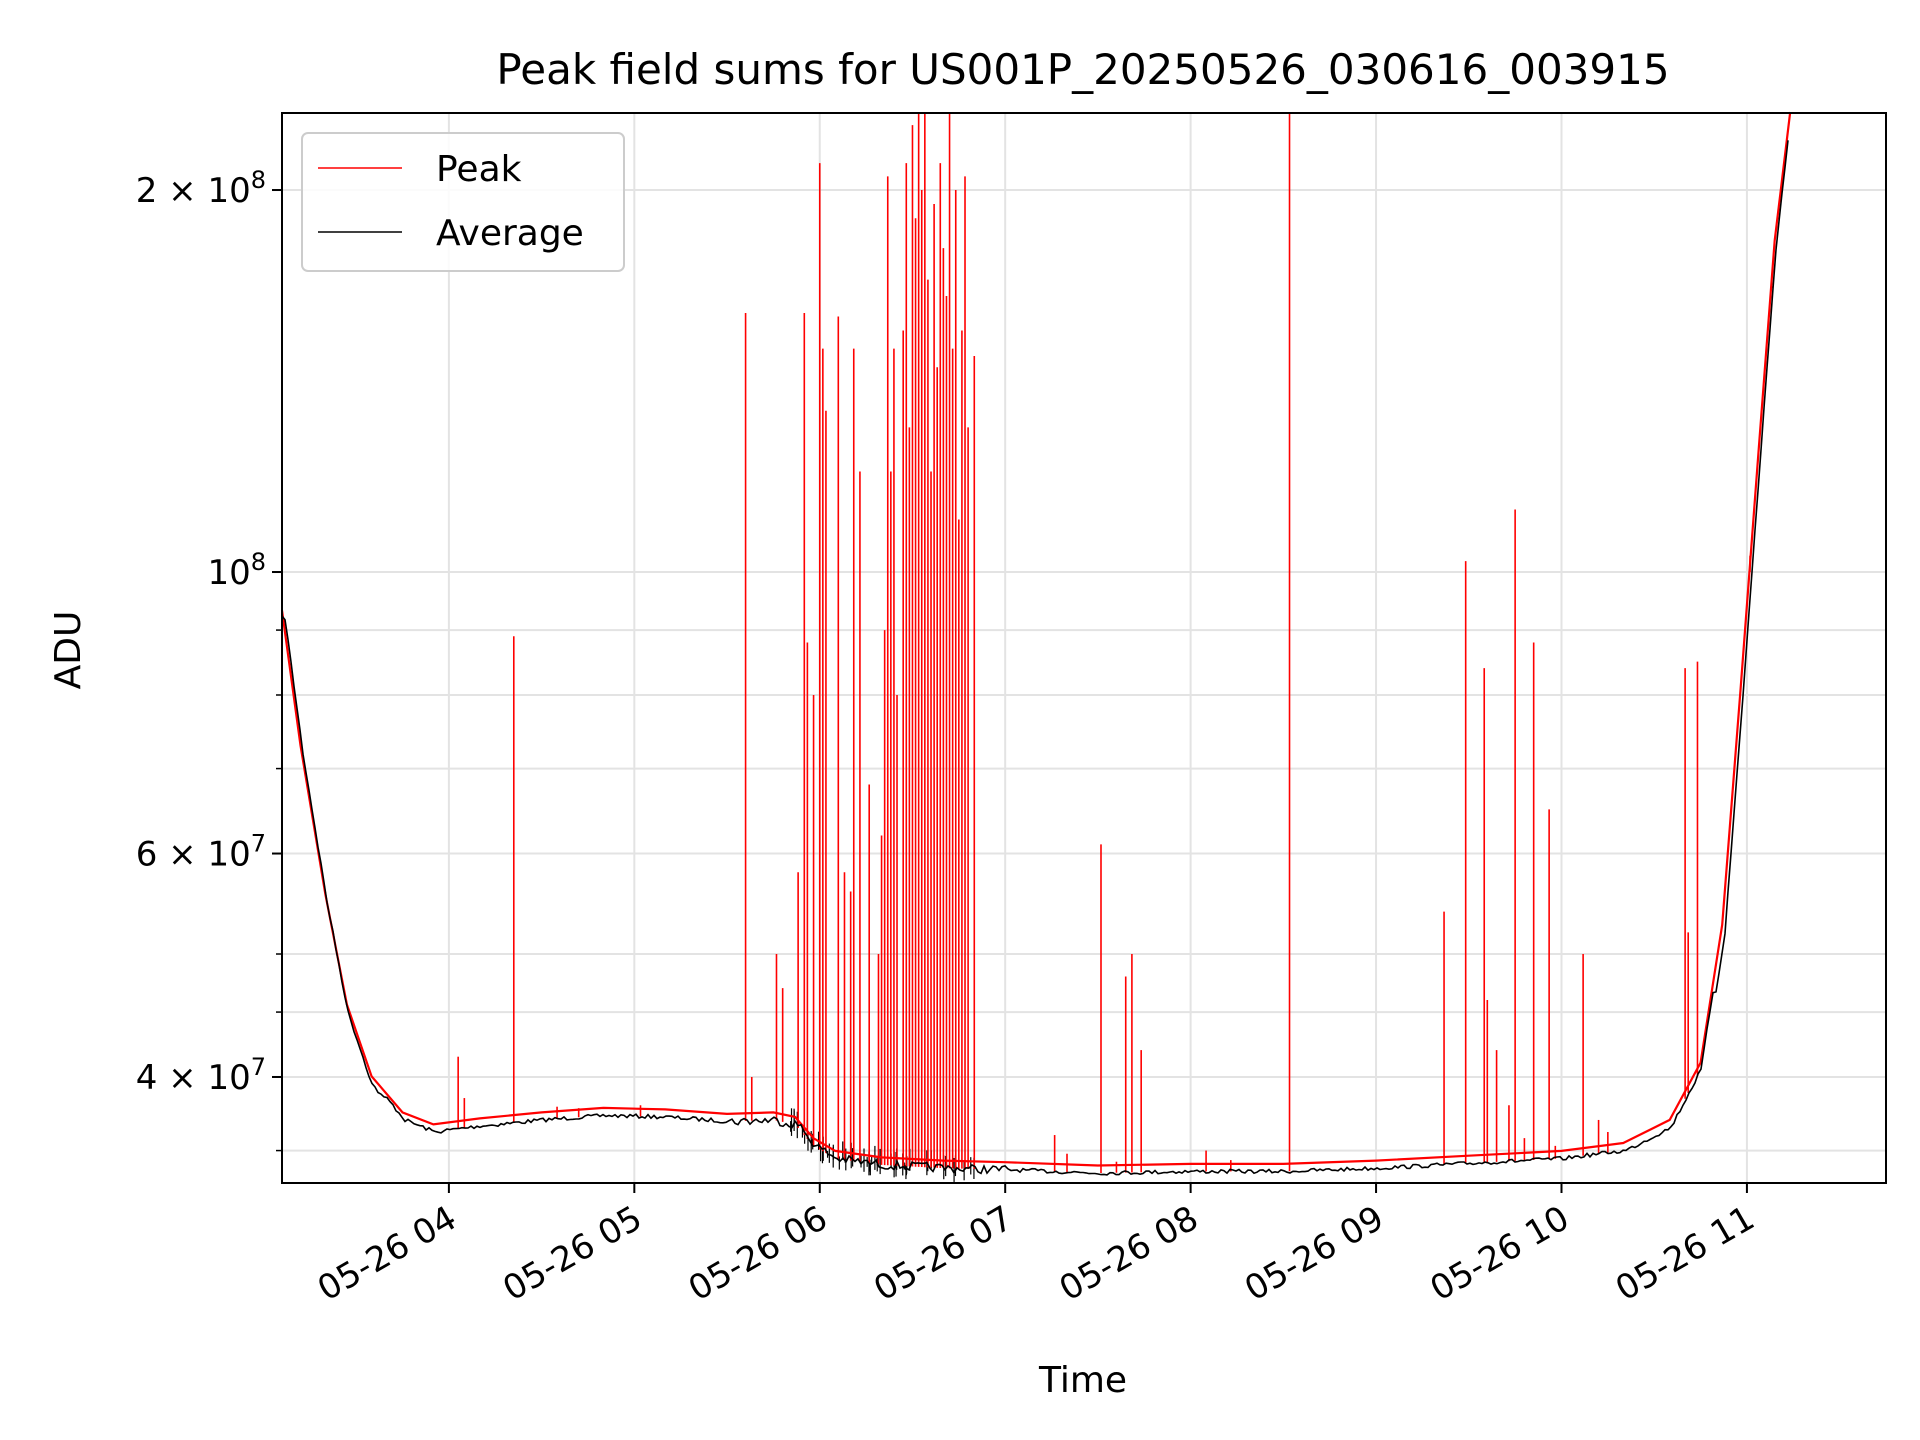  I want to click on legend: Peak Average, so click(463, 202).